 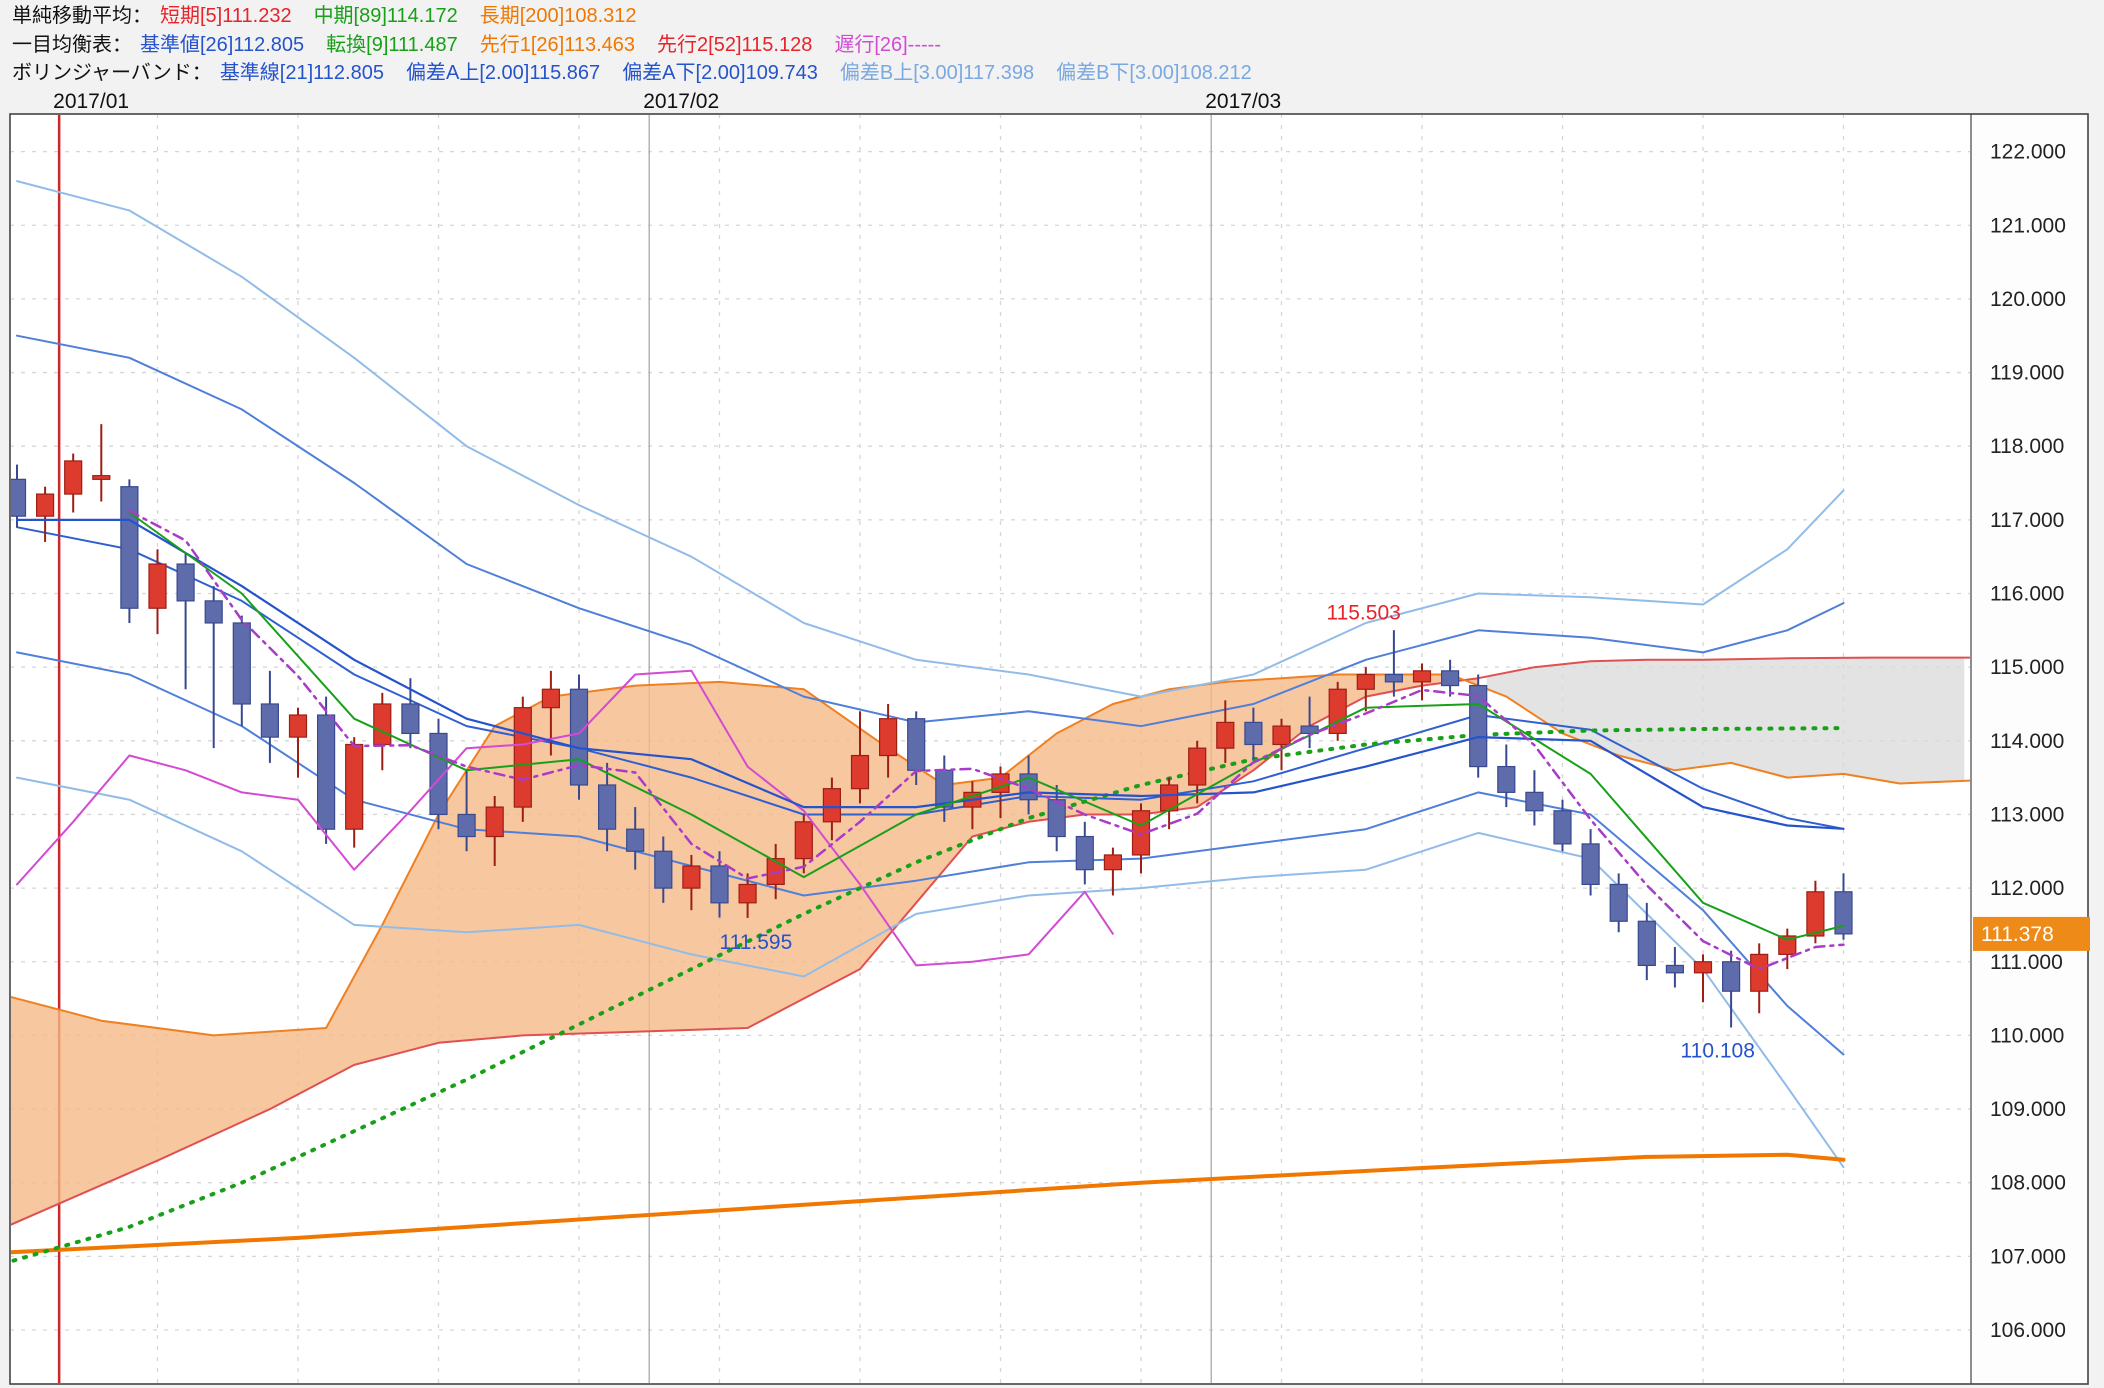 I want to click on y-axis-label: 112.000, so click(x=2027, y=888).